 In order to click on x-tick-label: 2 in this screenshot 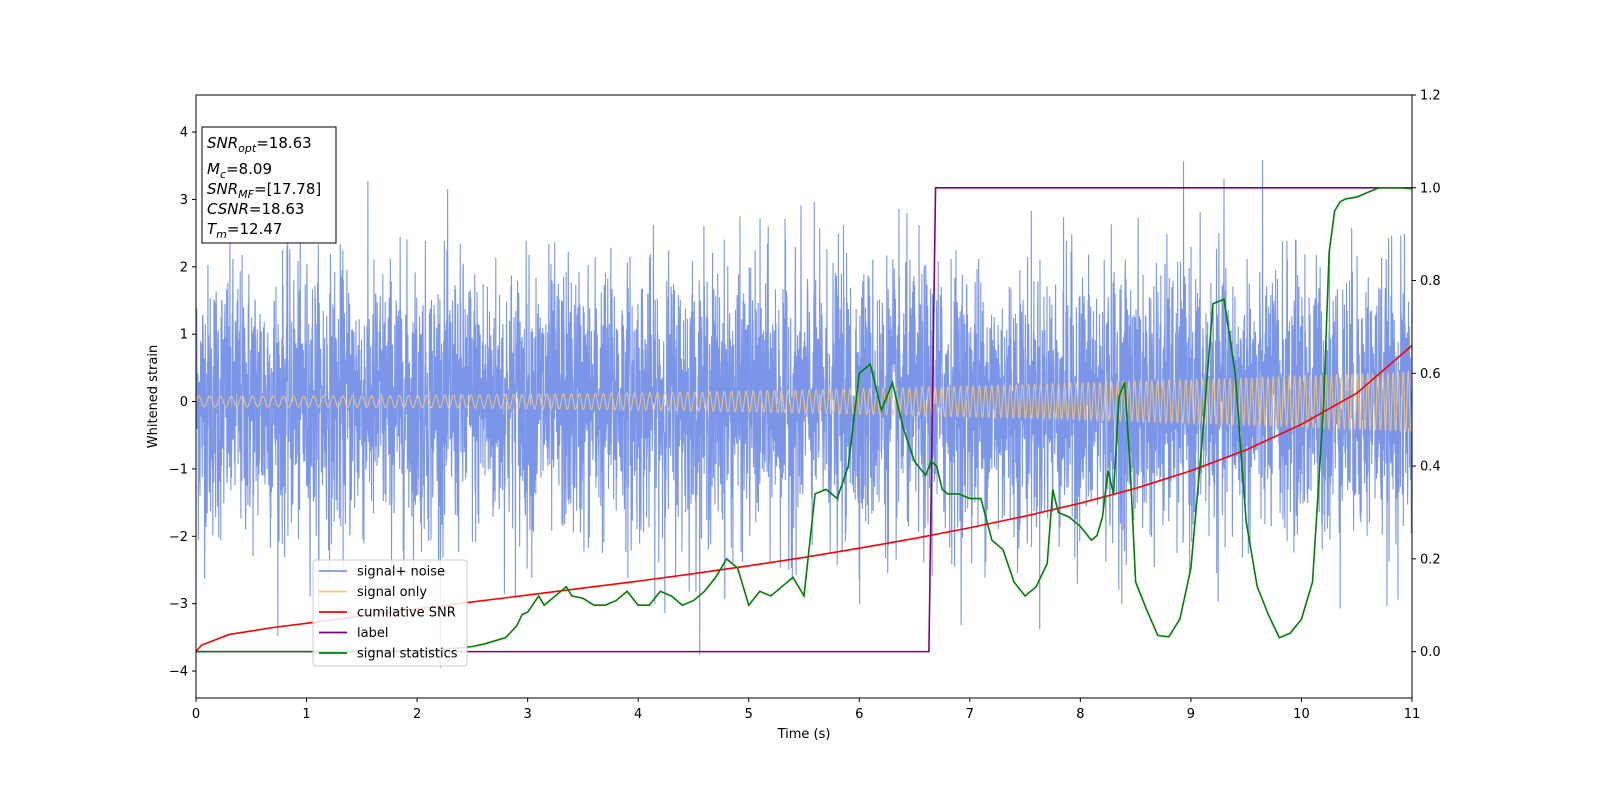, I will do `click(417, 714)`.